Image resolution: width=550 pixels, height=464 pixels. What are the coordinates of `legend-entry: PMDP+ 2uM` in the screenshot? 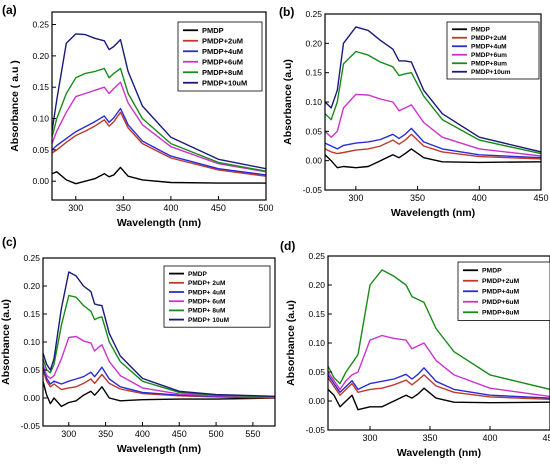 It's located at (206, 283).